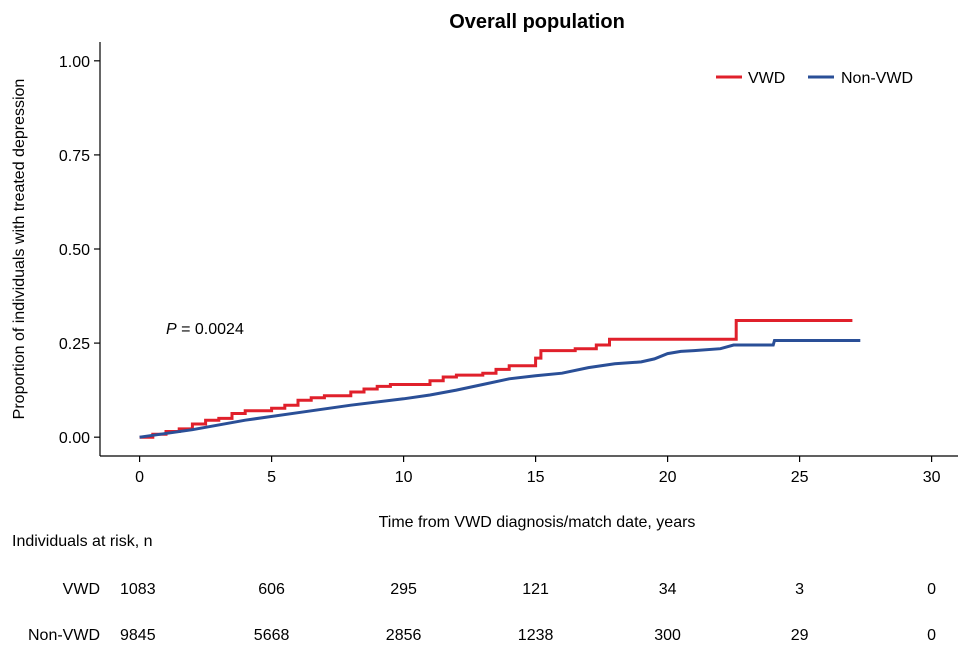 This screenshot has width=958, height=645. Describe the element at coordinates (74, 250) in the screenshot. I see `y-tick-label: 0.50` at that location.